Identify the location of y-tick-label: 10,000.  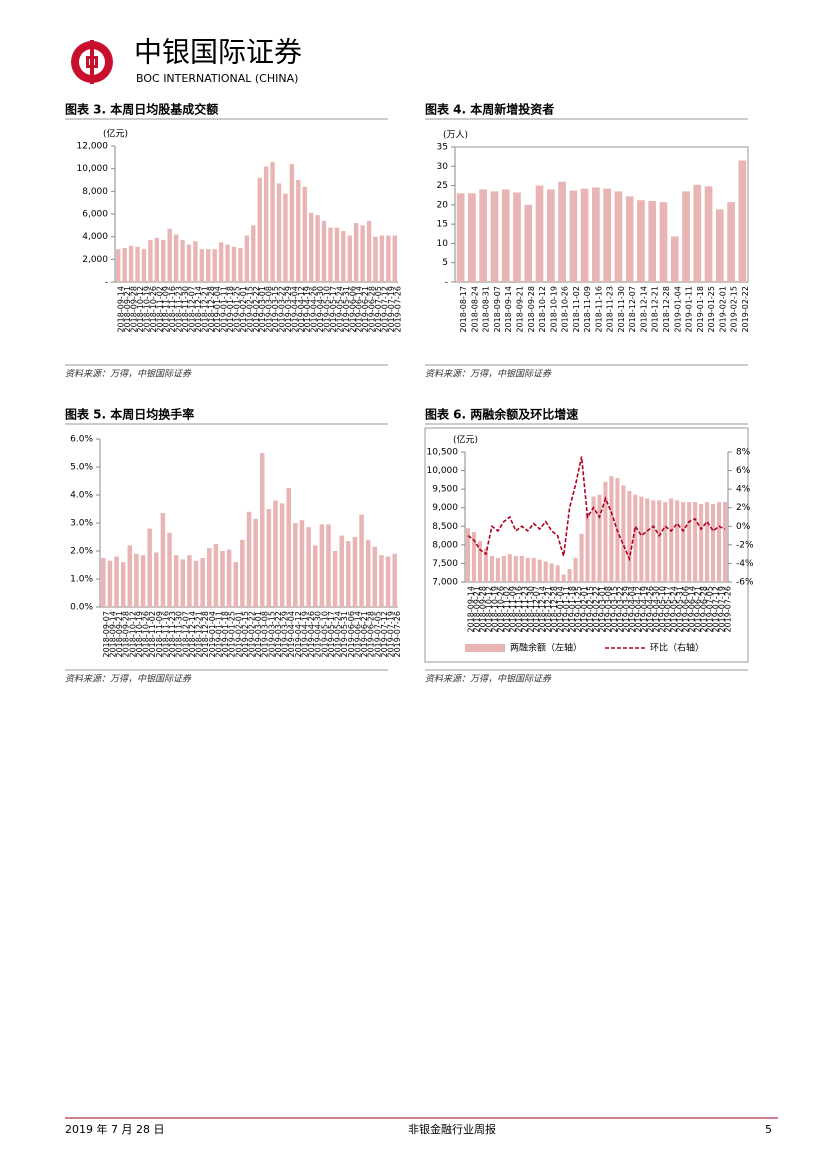
(93, 169).